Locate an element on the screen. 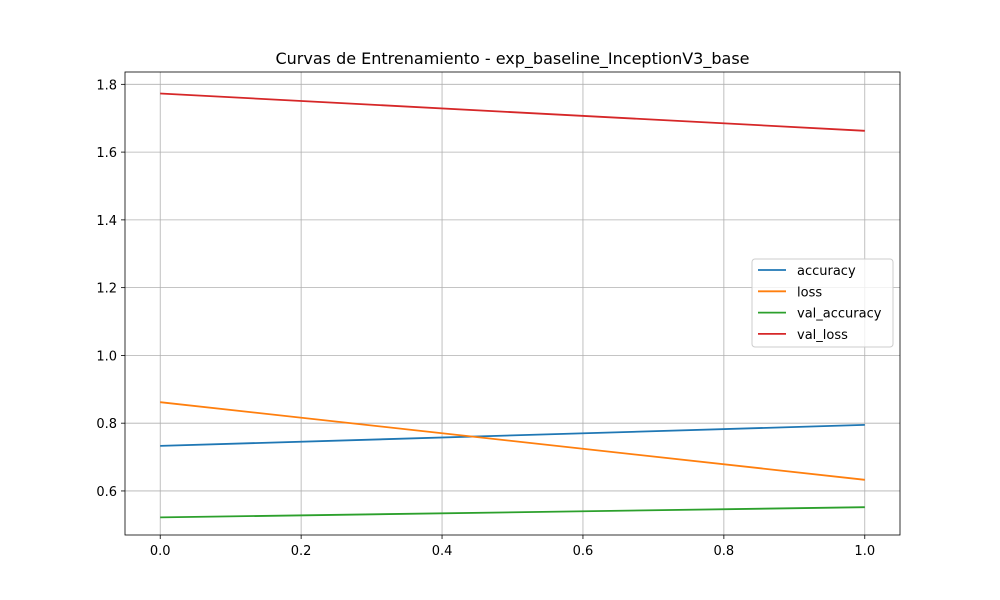  x-axis: 0.0 0.2 0.4 0.6 0.8 1.0 is located at coordinates (512, 547).